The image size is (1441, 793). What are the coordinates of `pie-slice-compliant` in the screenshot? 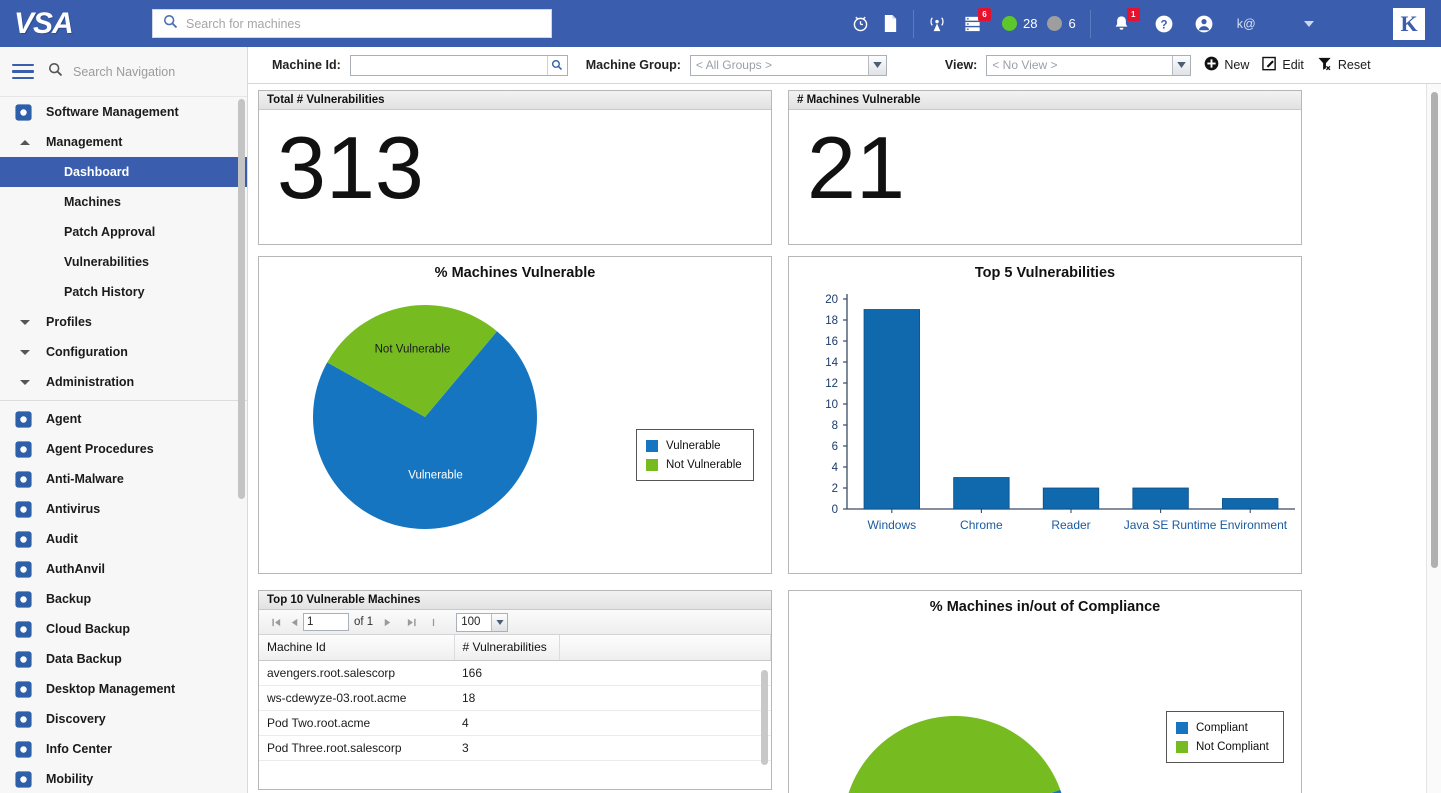 It's located at (1011, 791).